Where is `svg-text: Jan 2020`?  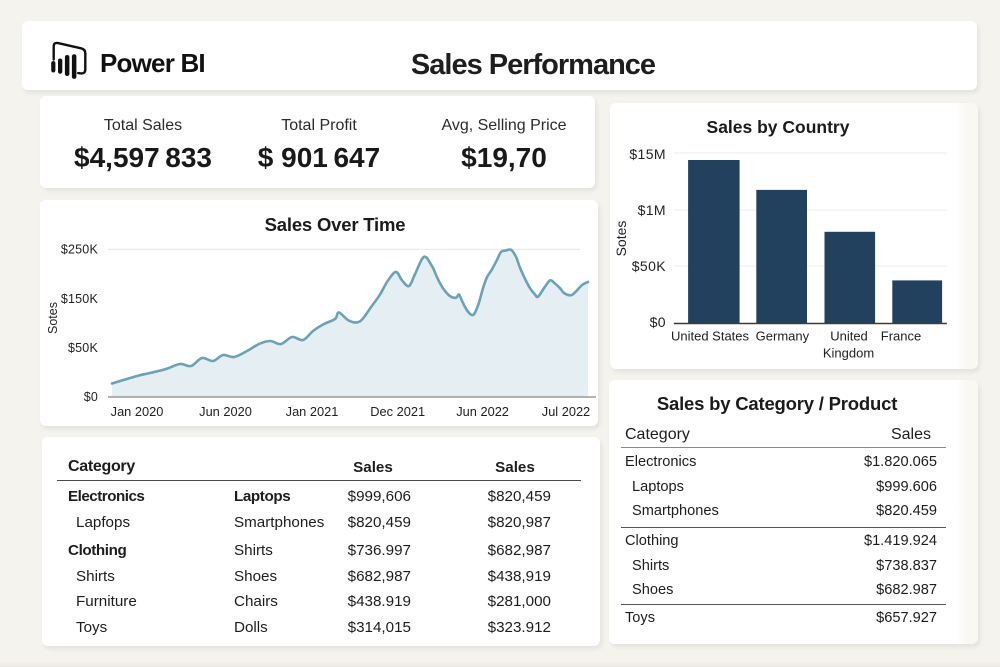
svg-text: Jan 2020 is located at coordinates (137, 411).